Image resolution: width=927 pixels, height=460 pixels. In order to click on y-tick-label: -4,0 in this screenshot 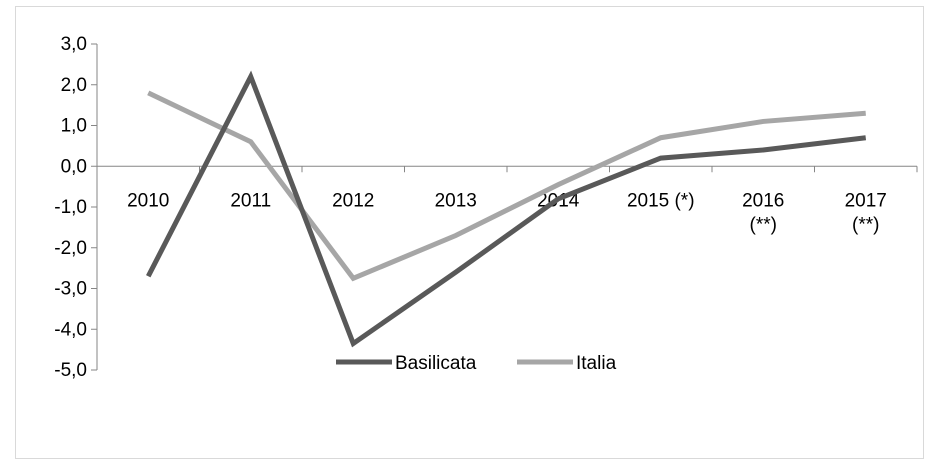, I will do `click(70, 329)`.